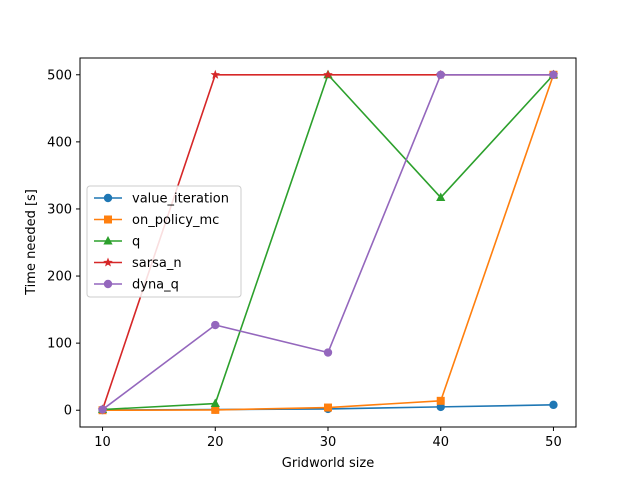  What do you see at coordinates (117, 242) in the screenshot?
I see `legend-item: q` at bounding box center [117, 242].